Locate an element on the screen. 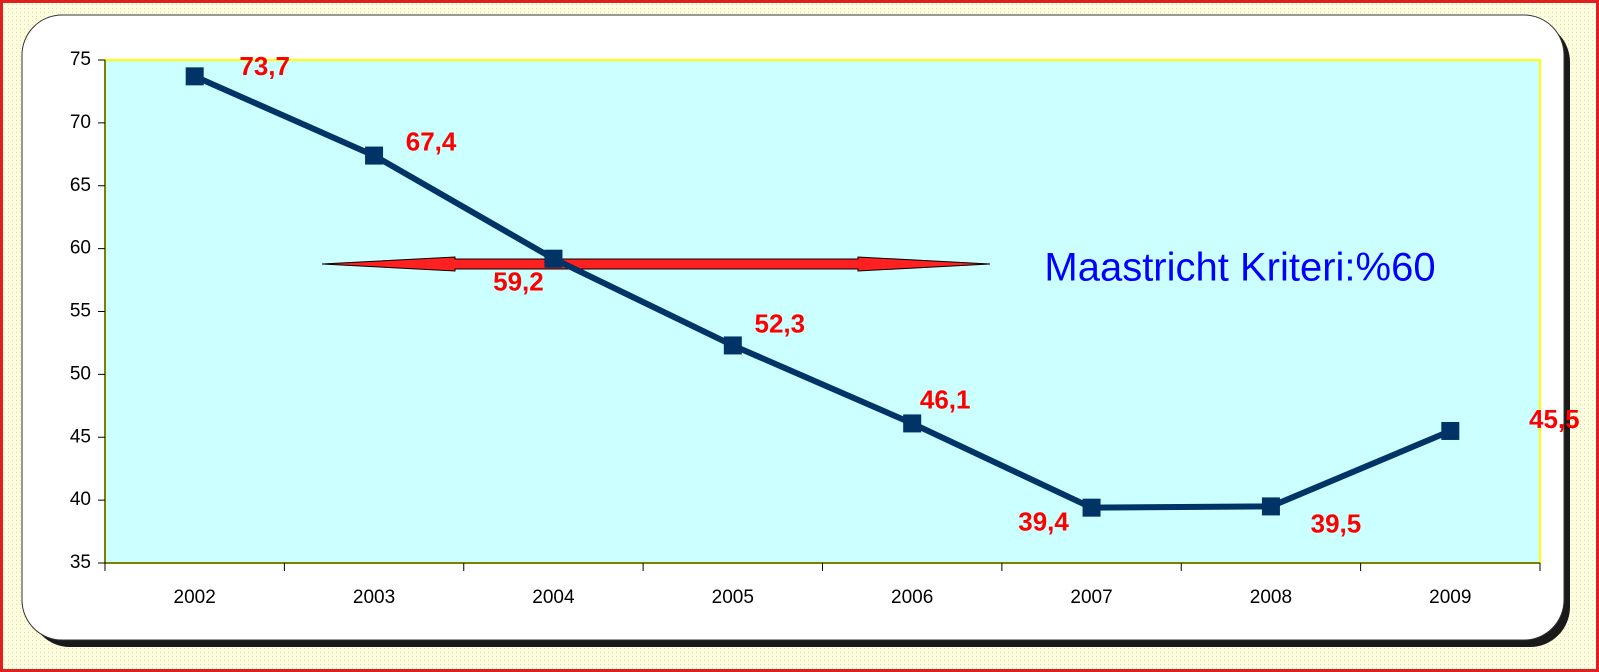  data-label: 59,2 is located at coordinates (518, 282).